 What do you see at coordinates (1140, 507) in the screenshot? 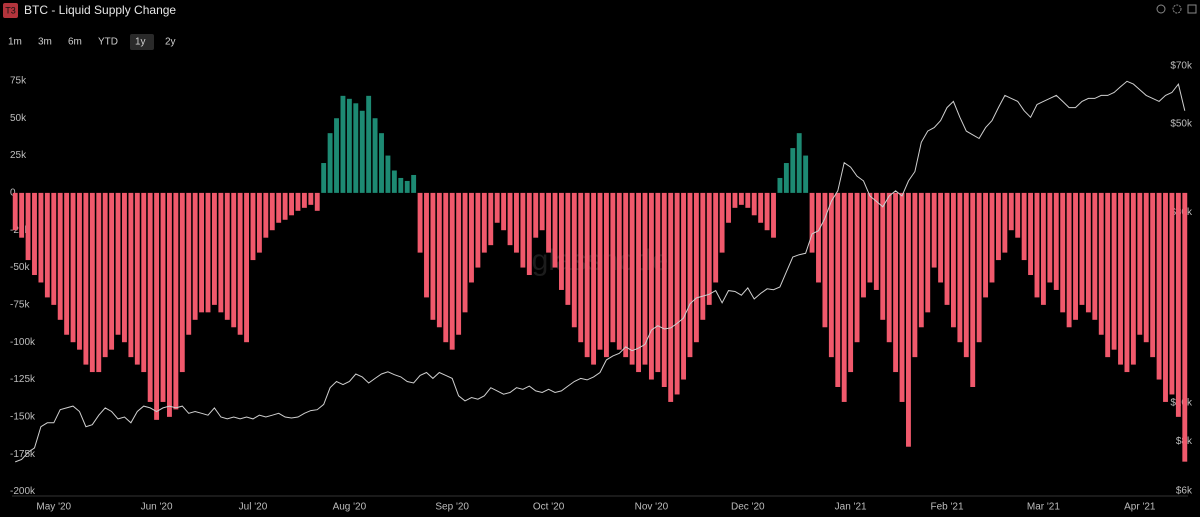
I see `x-tick-label: Apr '21` at bounding box center [1140, 507].